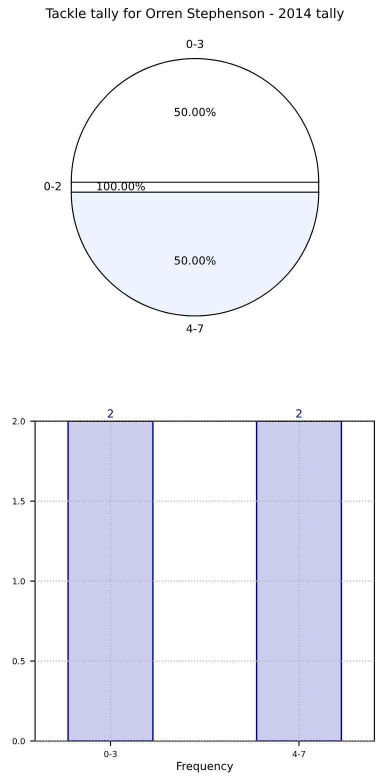 The width and height of the screenshot is (390, 780). I want to click on y-tick-label: 0.5, so click(18, 661).